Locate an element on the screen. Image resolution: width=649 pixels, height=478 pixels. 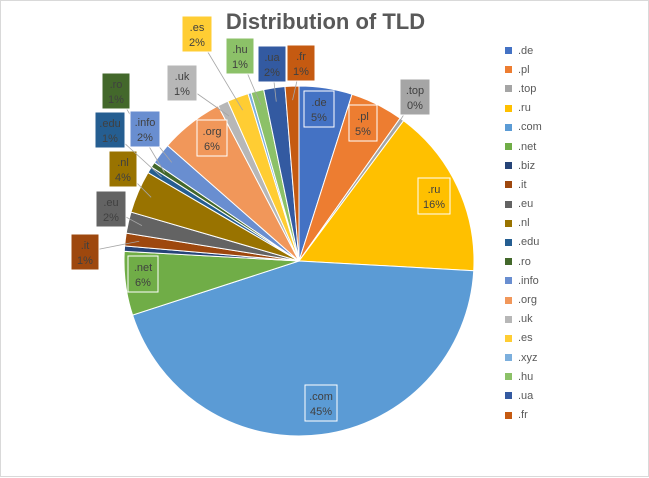
legend-item-com: .com is located at coordinates (570, 127).